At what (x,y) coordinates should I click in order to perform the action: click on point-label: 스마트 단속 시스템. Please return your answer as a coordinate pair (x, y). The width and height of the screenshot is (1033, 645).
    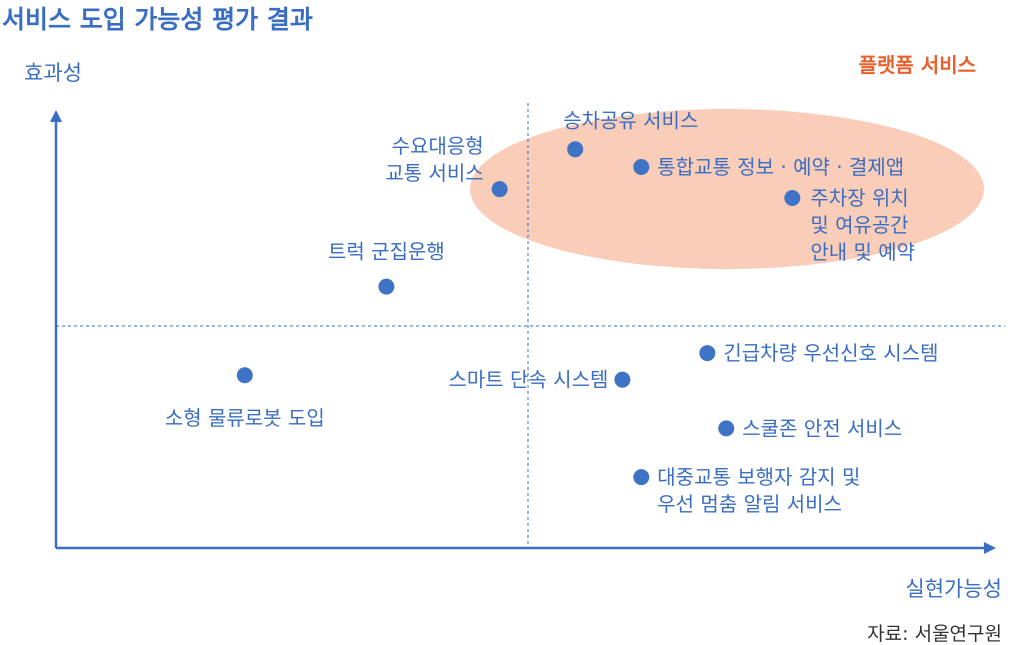
    Looking at the image, I should click on (528, 380).